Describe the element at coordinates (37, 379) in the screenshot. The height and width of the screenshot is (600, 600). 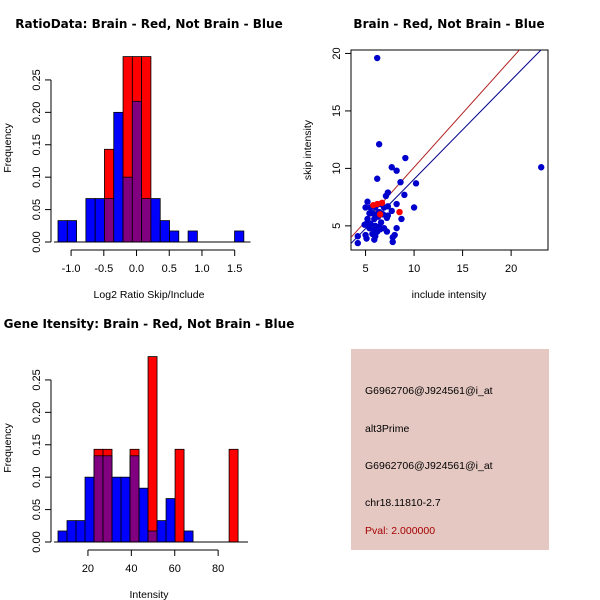
I see `intensity-y-tick-label: 0.25` at that location.